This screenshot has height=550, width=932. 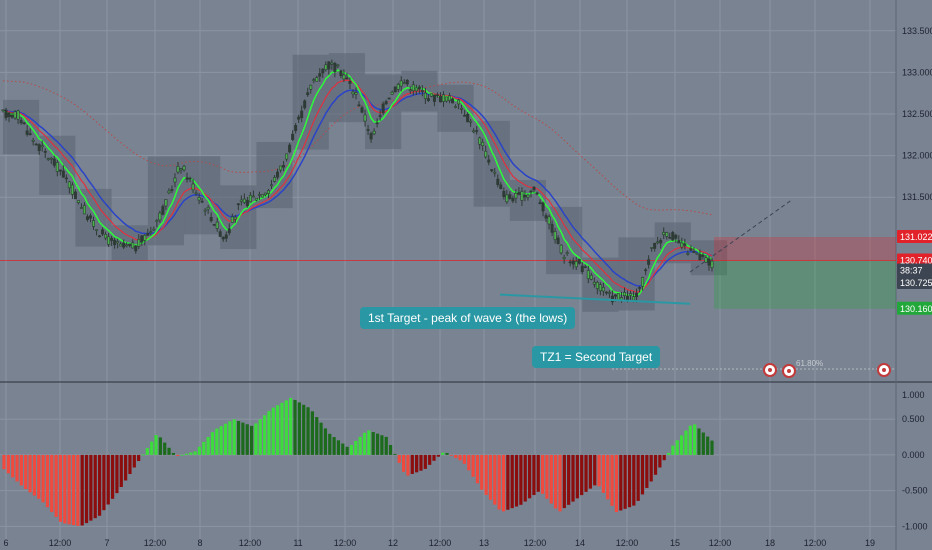 What do you see at coordinates (913, 395) in the screenshot?
I see `osc-tick-label: 1.000` at bounding box center [913, 395].